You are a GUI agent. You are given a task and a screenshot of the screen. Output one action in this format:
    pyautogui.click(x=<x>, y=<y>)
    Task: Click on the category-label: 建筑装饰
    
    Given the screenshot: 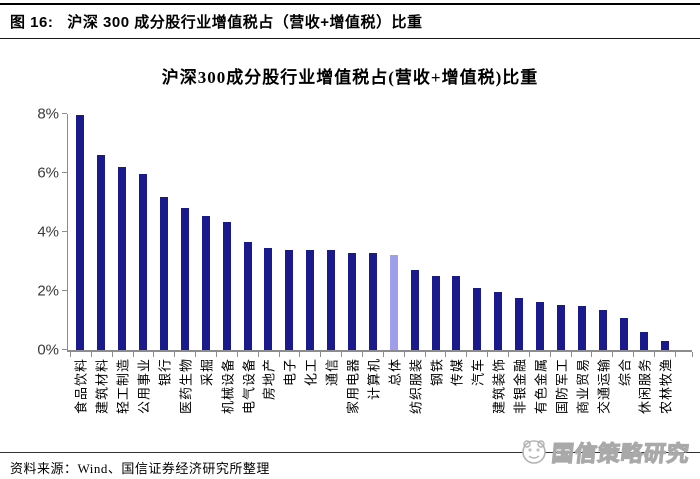 What is the action you would take?
    pyautogui.click(x=498, y=414)
    